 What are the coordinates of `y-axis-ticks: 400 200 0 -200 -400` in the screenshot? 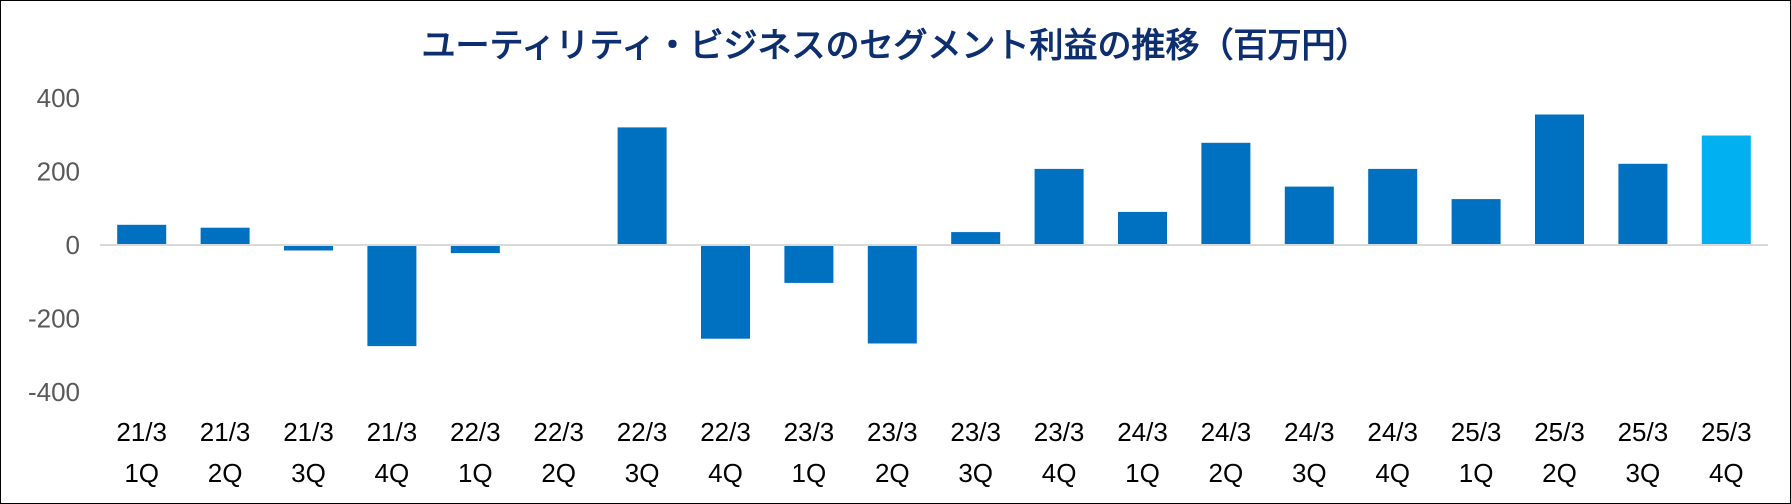 It's located at (54, 245).